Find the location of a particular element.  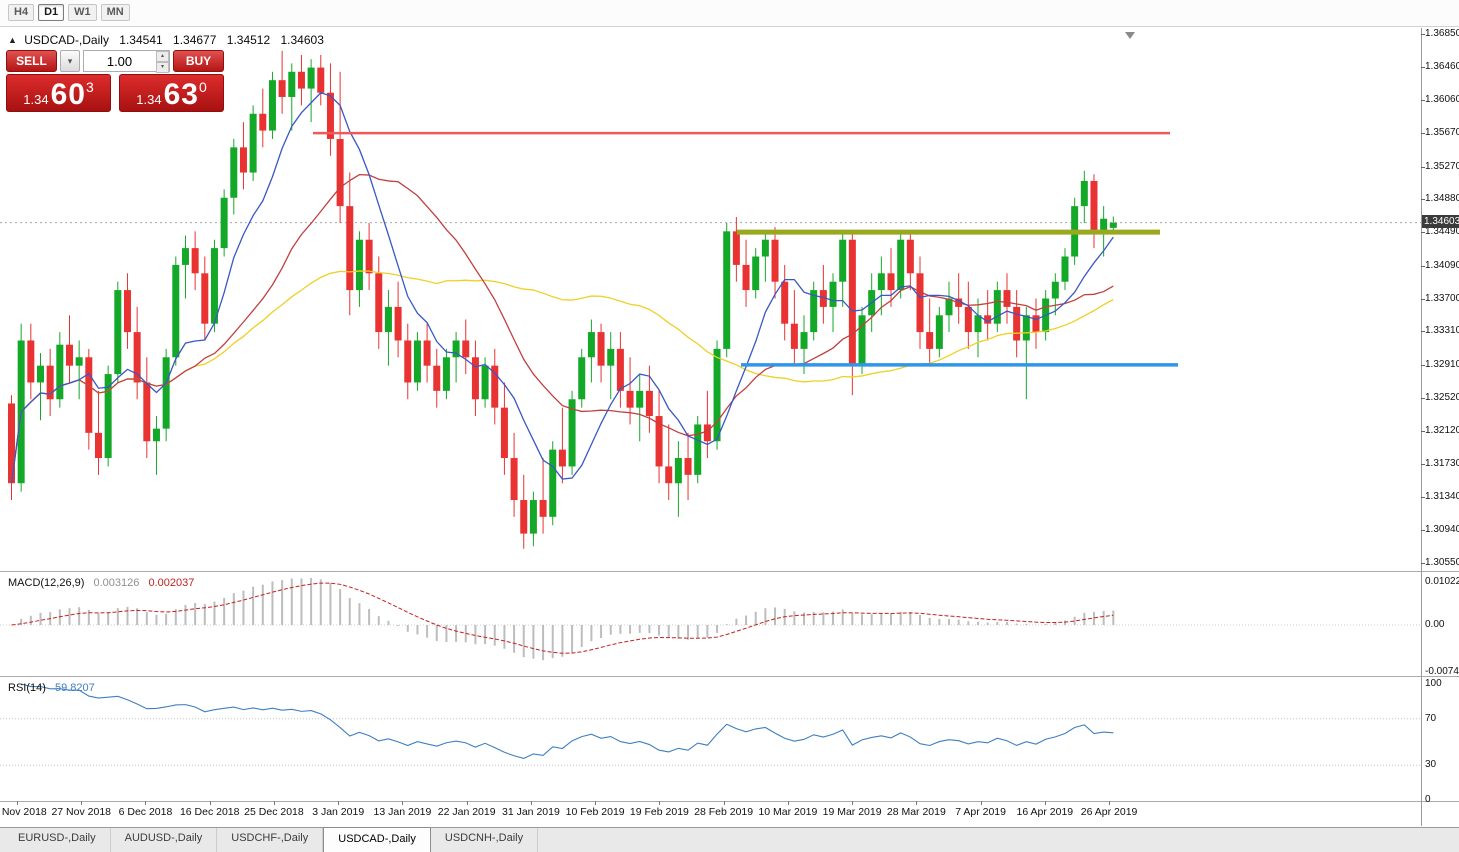

sell-price-display: 1.34 60 3 is located at coordinates (58, 93).